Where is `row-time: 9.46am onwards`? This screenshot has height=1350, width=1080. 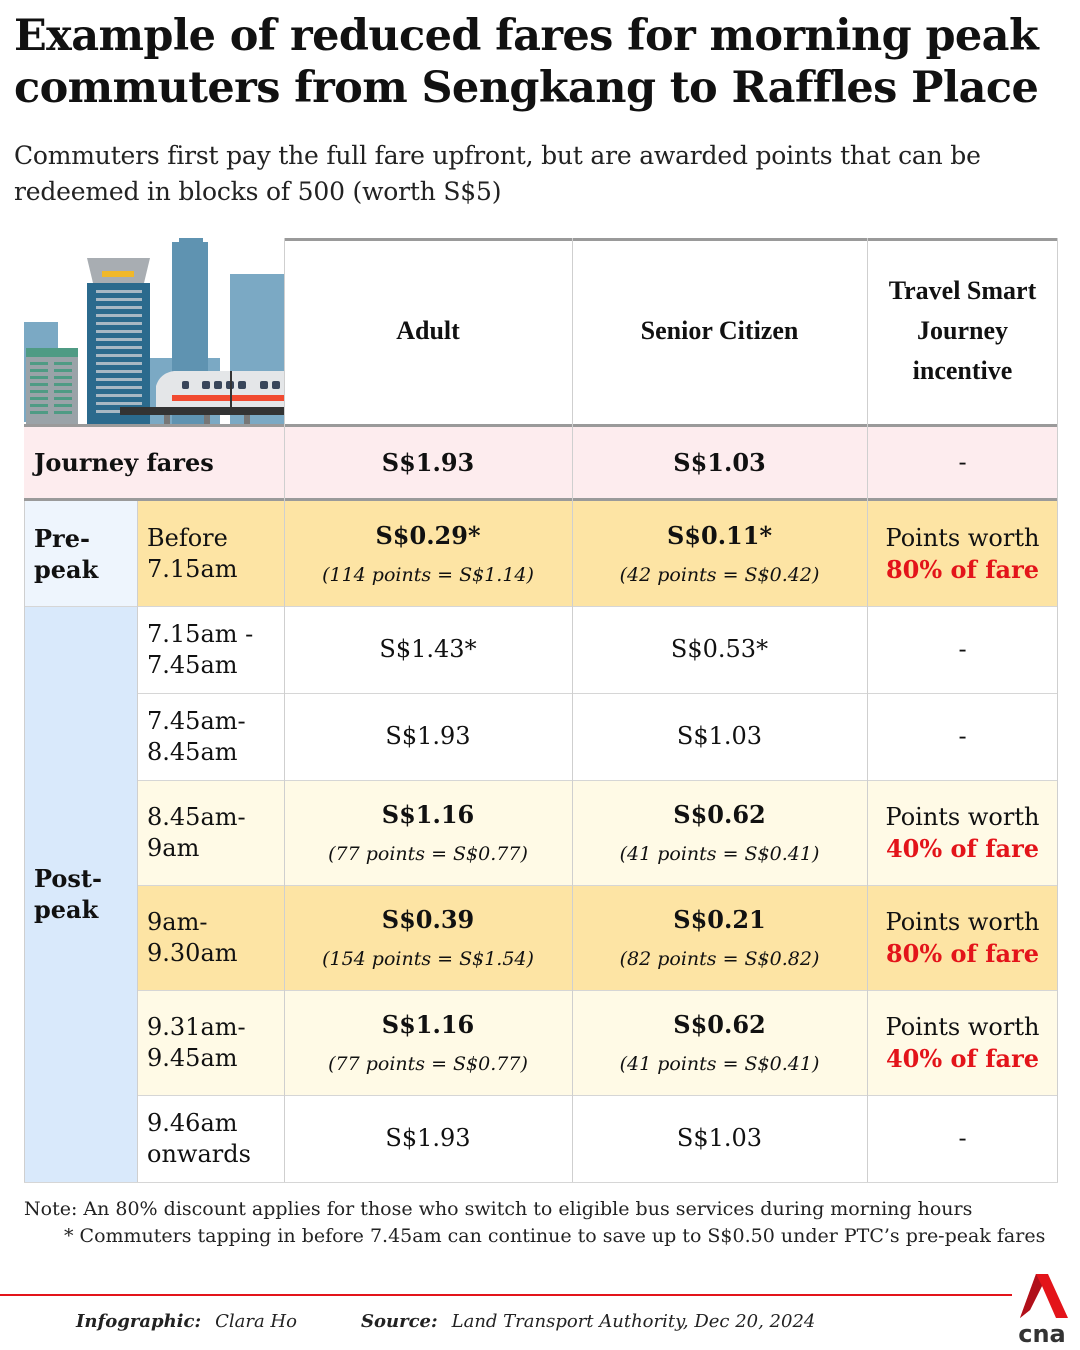 row-time: 9.46am onwards is located at coordinates (199, 1138).